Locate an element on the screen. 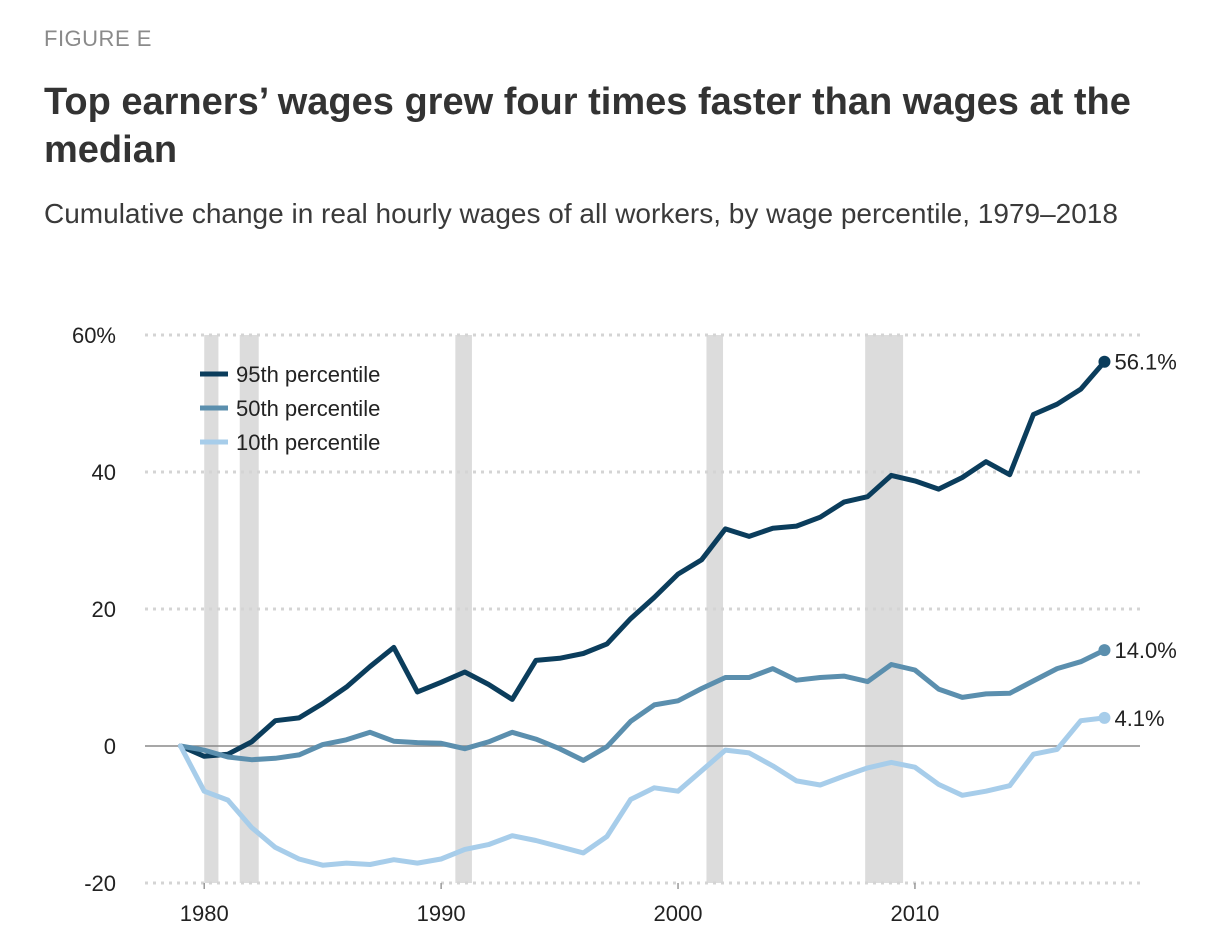 The height and width of the screenshot is (952, 1220). figure-label: FIGURE E is located at coordinates (98, 38).